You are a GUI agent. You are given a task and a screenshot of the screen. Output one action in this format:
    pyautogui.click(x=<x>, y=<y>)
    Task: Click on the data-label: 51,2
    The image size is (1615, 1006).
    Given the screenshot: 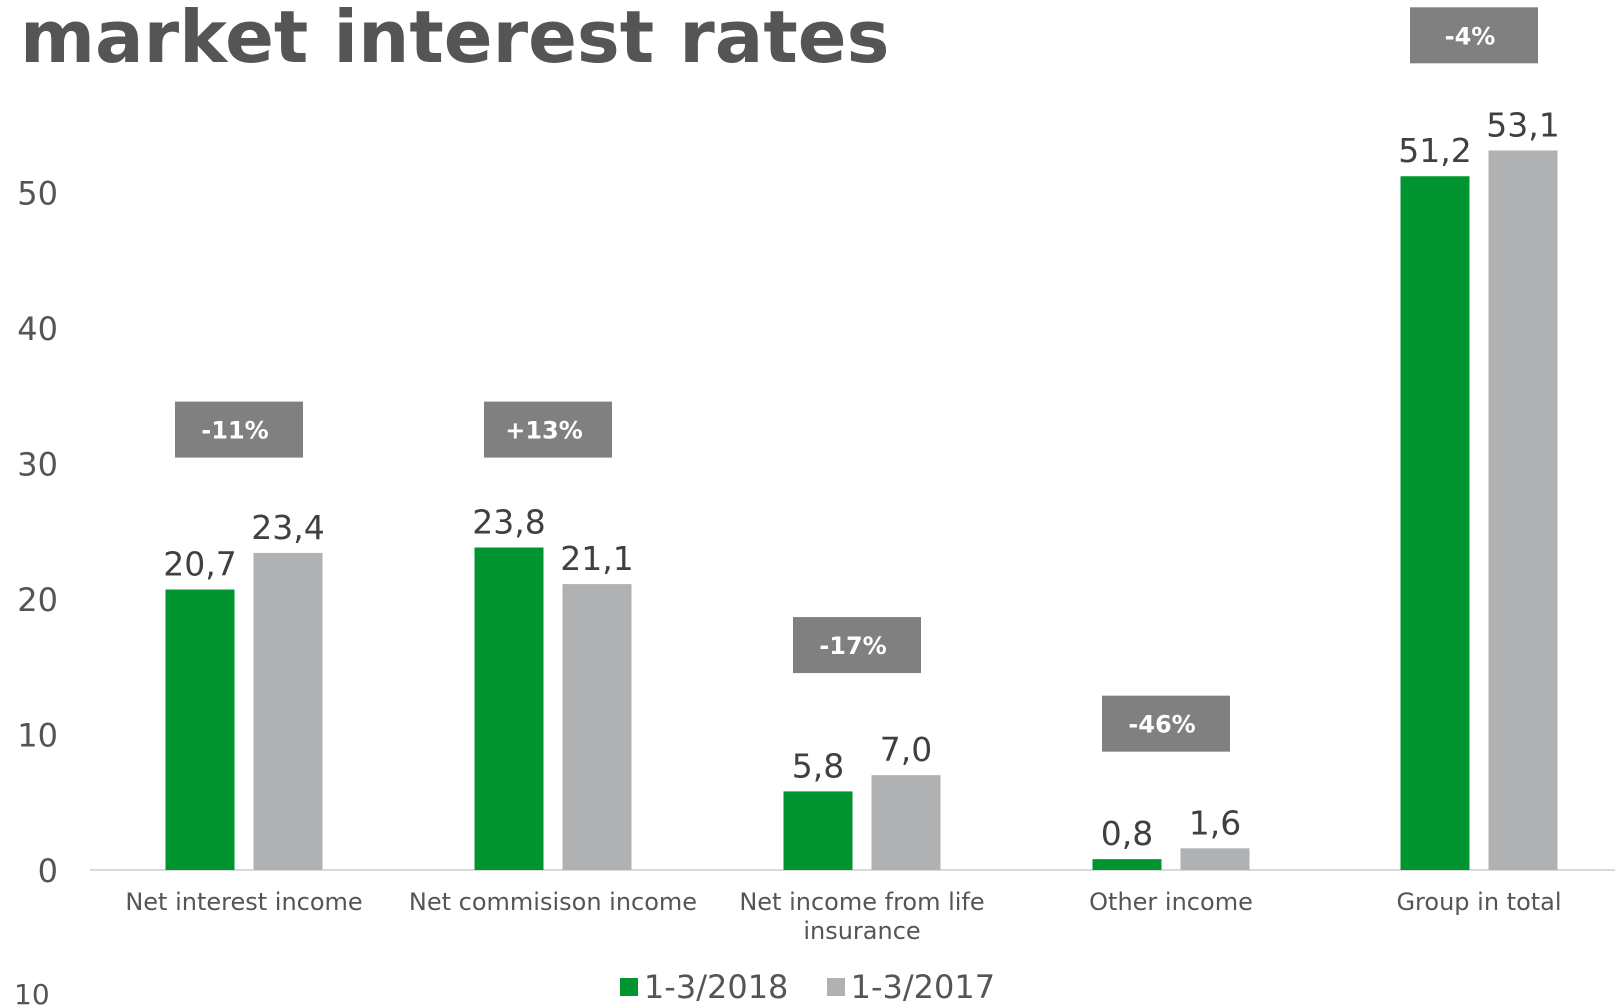 What is the action you would take?
    pyautogui.click(x=1434, y=150)
    